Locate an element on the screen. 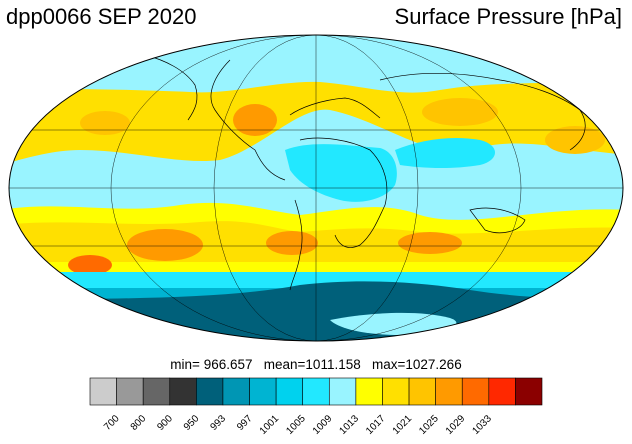  colorbar-tick-label: 1025 is located at coordinates (429, 425).